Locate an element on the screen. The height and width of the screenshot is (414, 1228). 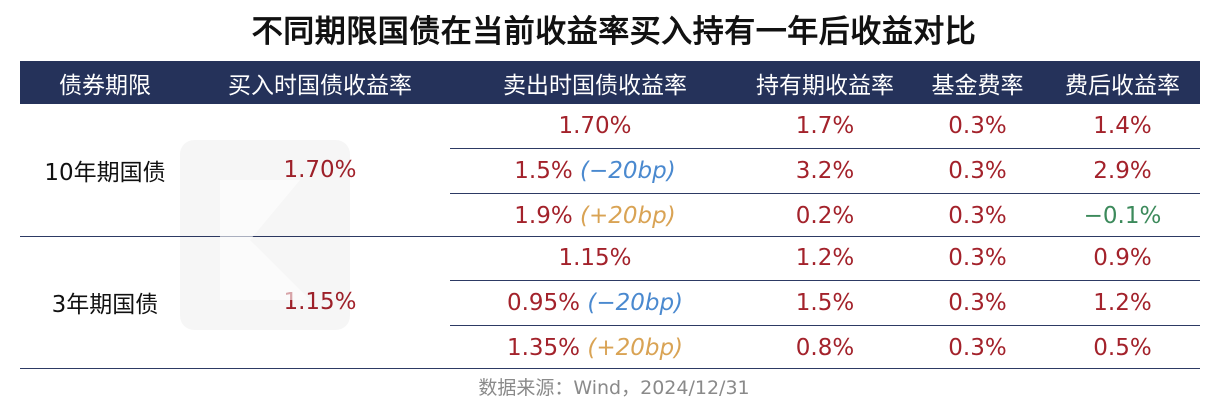
header-term: 债券期限 is located at coordinates (105, 85).